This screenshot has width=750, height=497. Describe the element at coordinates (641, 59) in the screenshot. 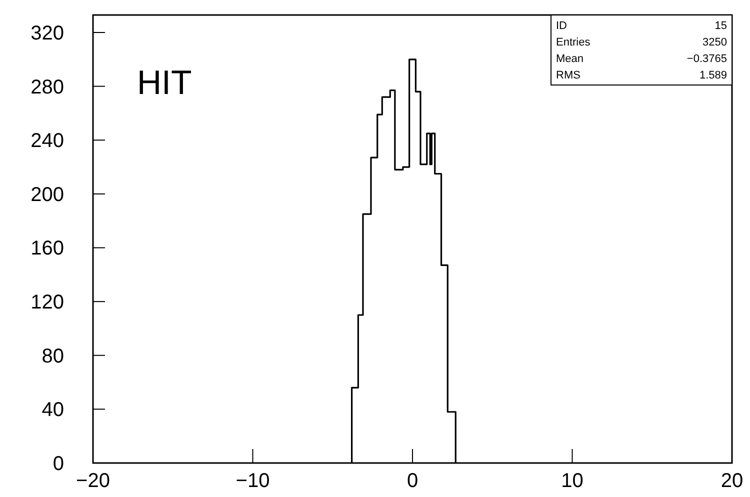

I see `text: Mean −0.3765` at that location.